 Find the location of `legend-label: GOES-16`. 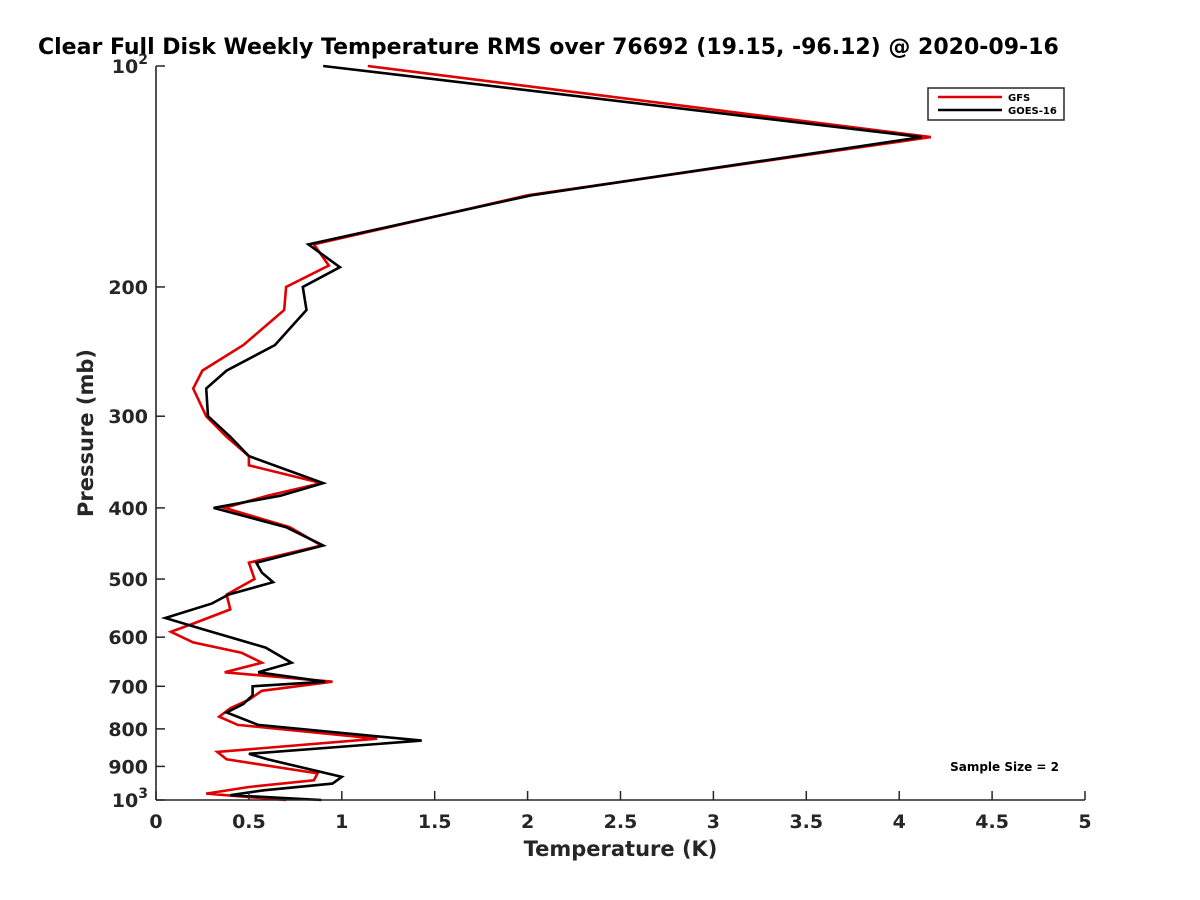

legend-label: GOES-16 is located at coordinates (1032, 111).